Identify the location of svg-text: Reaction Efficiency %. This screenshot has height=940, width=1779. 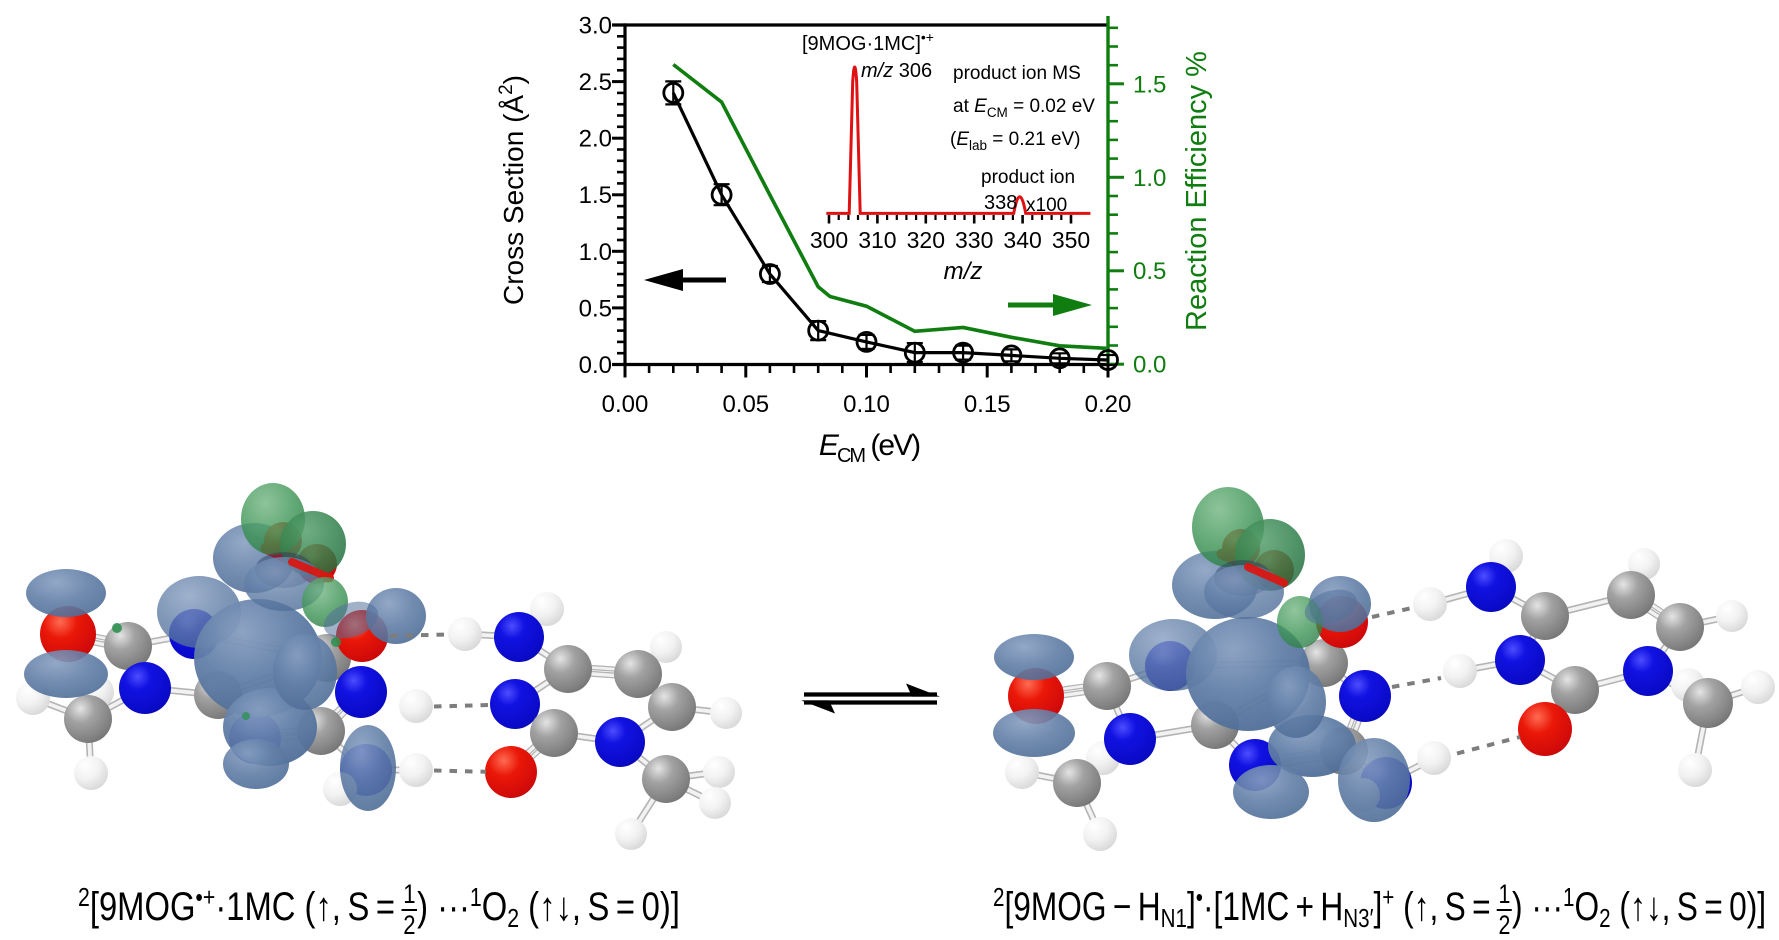
(1197, 191).